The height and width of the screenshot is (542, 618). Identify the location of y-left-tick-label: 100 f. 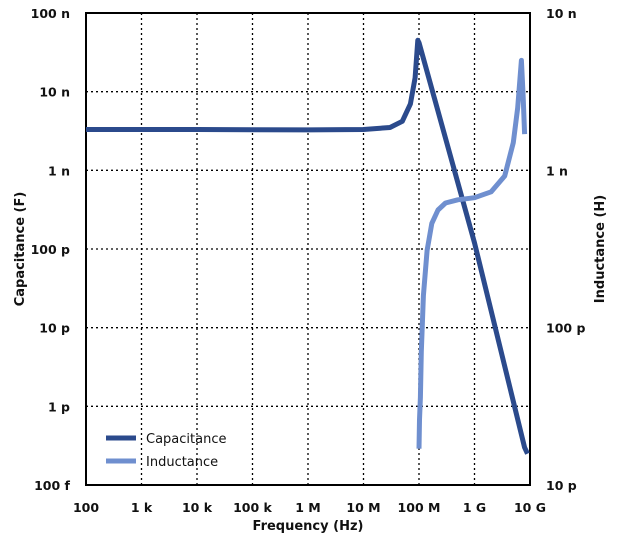
(52, 485).